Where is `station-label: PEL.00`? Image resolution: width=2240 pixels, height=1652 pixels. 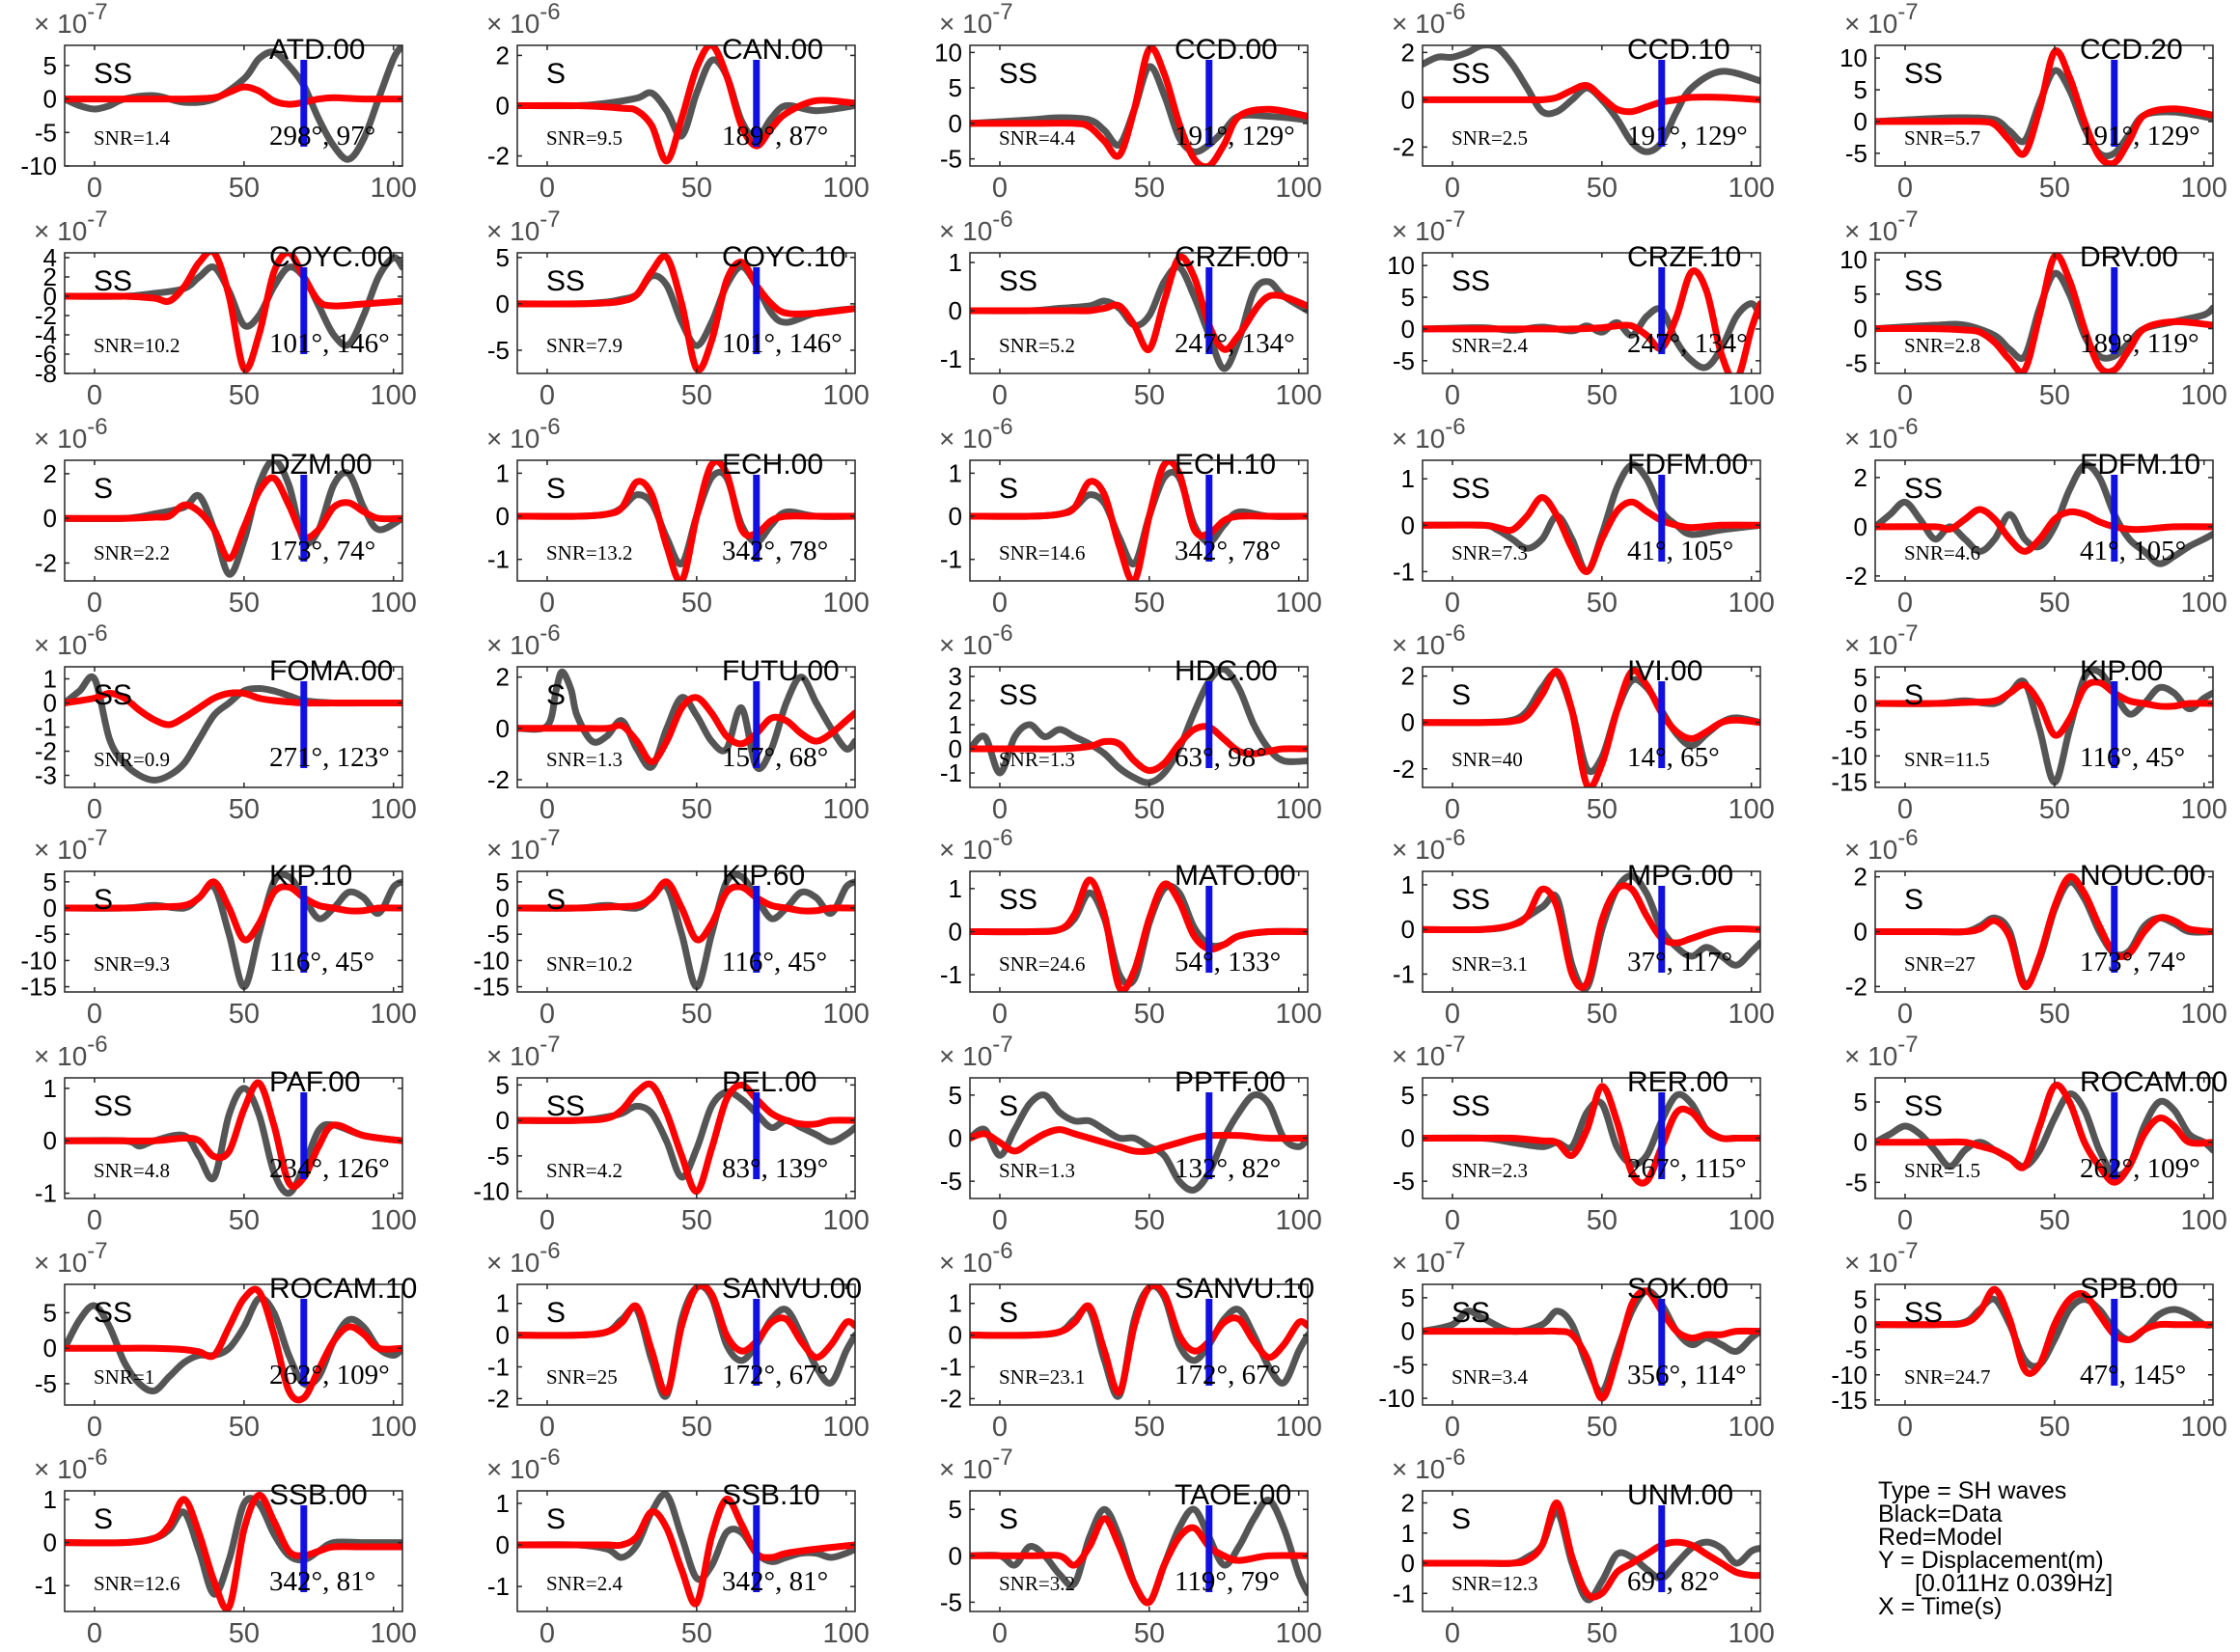
station-label: PEL.00 is located at coordinates (769, 1082).